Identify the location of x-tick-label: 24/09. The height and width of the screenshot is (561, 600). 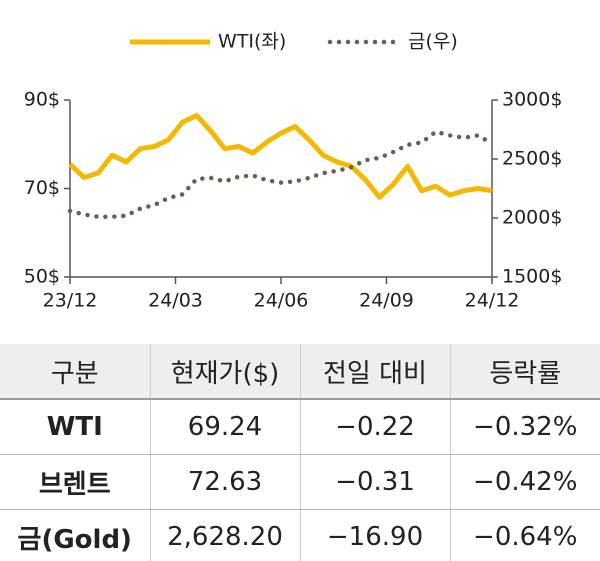
(386, 301).